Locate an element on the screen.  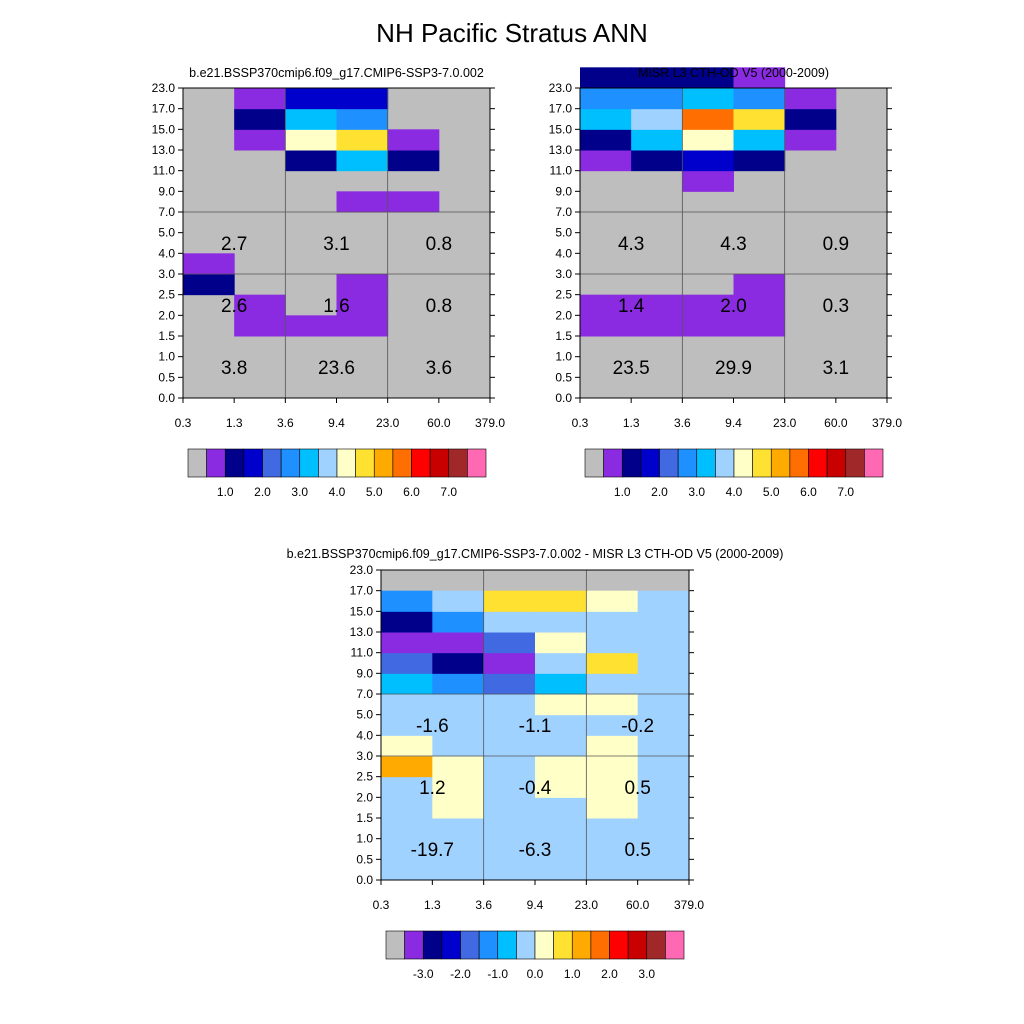
group-total-label: 2.6 is located at coordinates (234, 306).